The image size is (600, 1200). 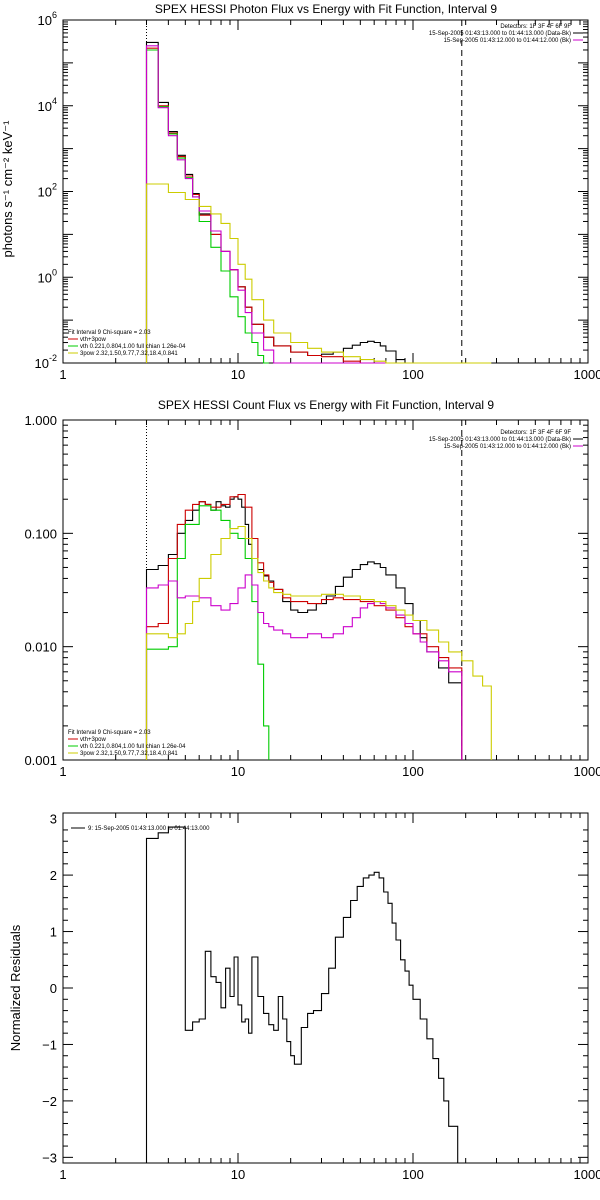 What do you see at coordinates (15, 987) in the screenshot?
I see `residuals-y-label: Normalized Residuals` at bounding box center [15, 987].